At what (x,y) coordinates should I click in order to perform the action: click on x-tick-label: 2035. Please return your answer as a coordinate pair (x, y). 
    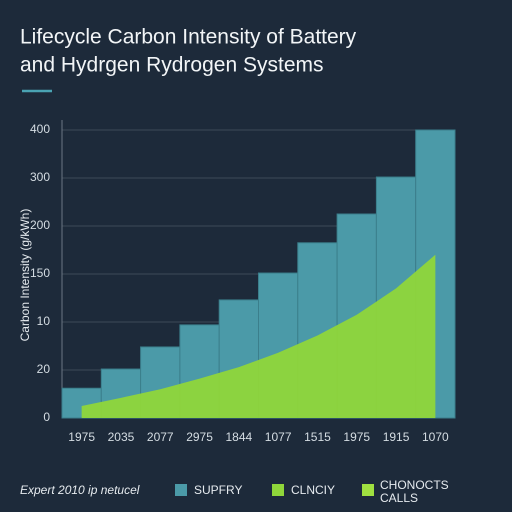
    Looking at the image, I should click on (121, 437).